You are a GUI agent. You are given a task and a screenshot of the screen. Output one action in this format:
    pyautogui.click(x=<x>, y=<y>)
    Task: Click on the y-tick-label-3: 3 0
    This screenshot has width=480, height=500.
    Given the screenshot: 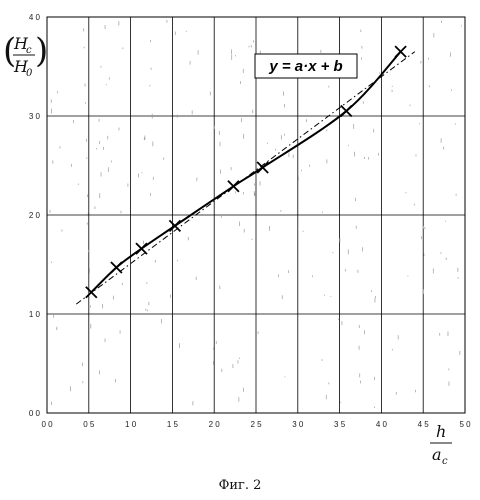 What is the action you would take?
    pyautogui.click(x=35, y=116)
    